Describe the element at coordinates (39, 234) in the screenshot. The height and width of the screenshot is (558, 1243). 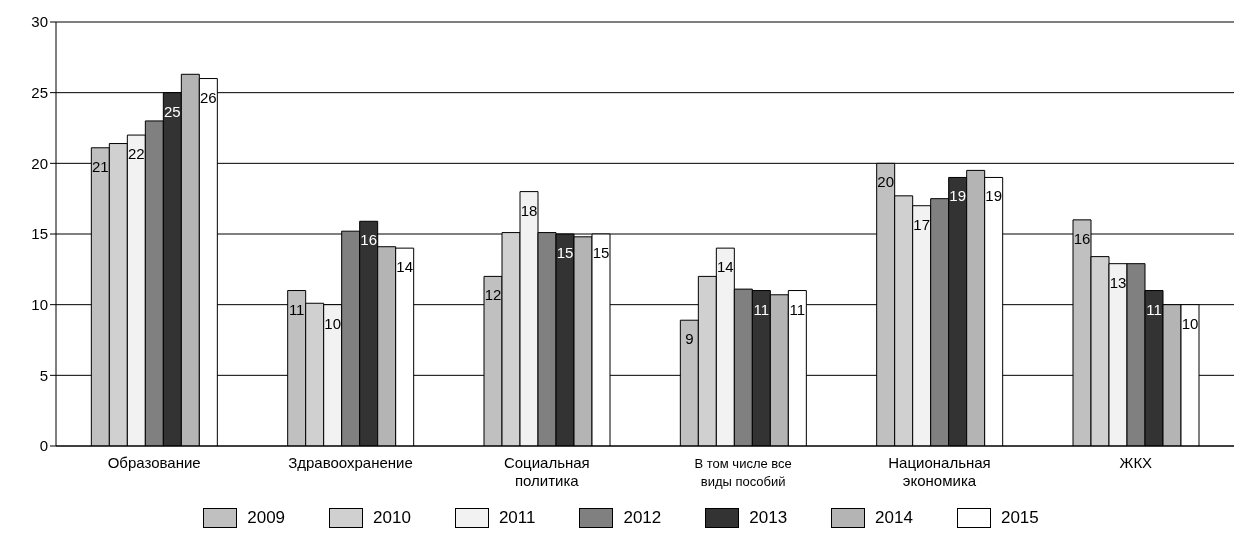
I see `y-tick-label: 15` at that location.